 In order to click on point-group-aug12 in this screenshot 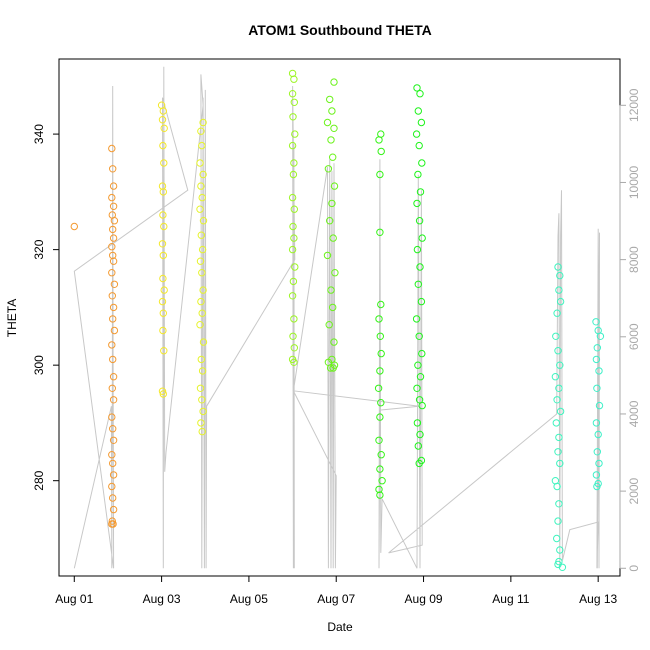, I will do `click(559, 417)`.